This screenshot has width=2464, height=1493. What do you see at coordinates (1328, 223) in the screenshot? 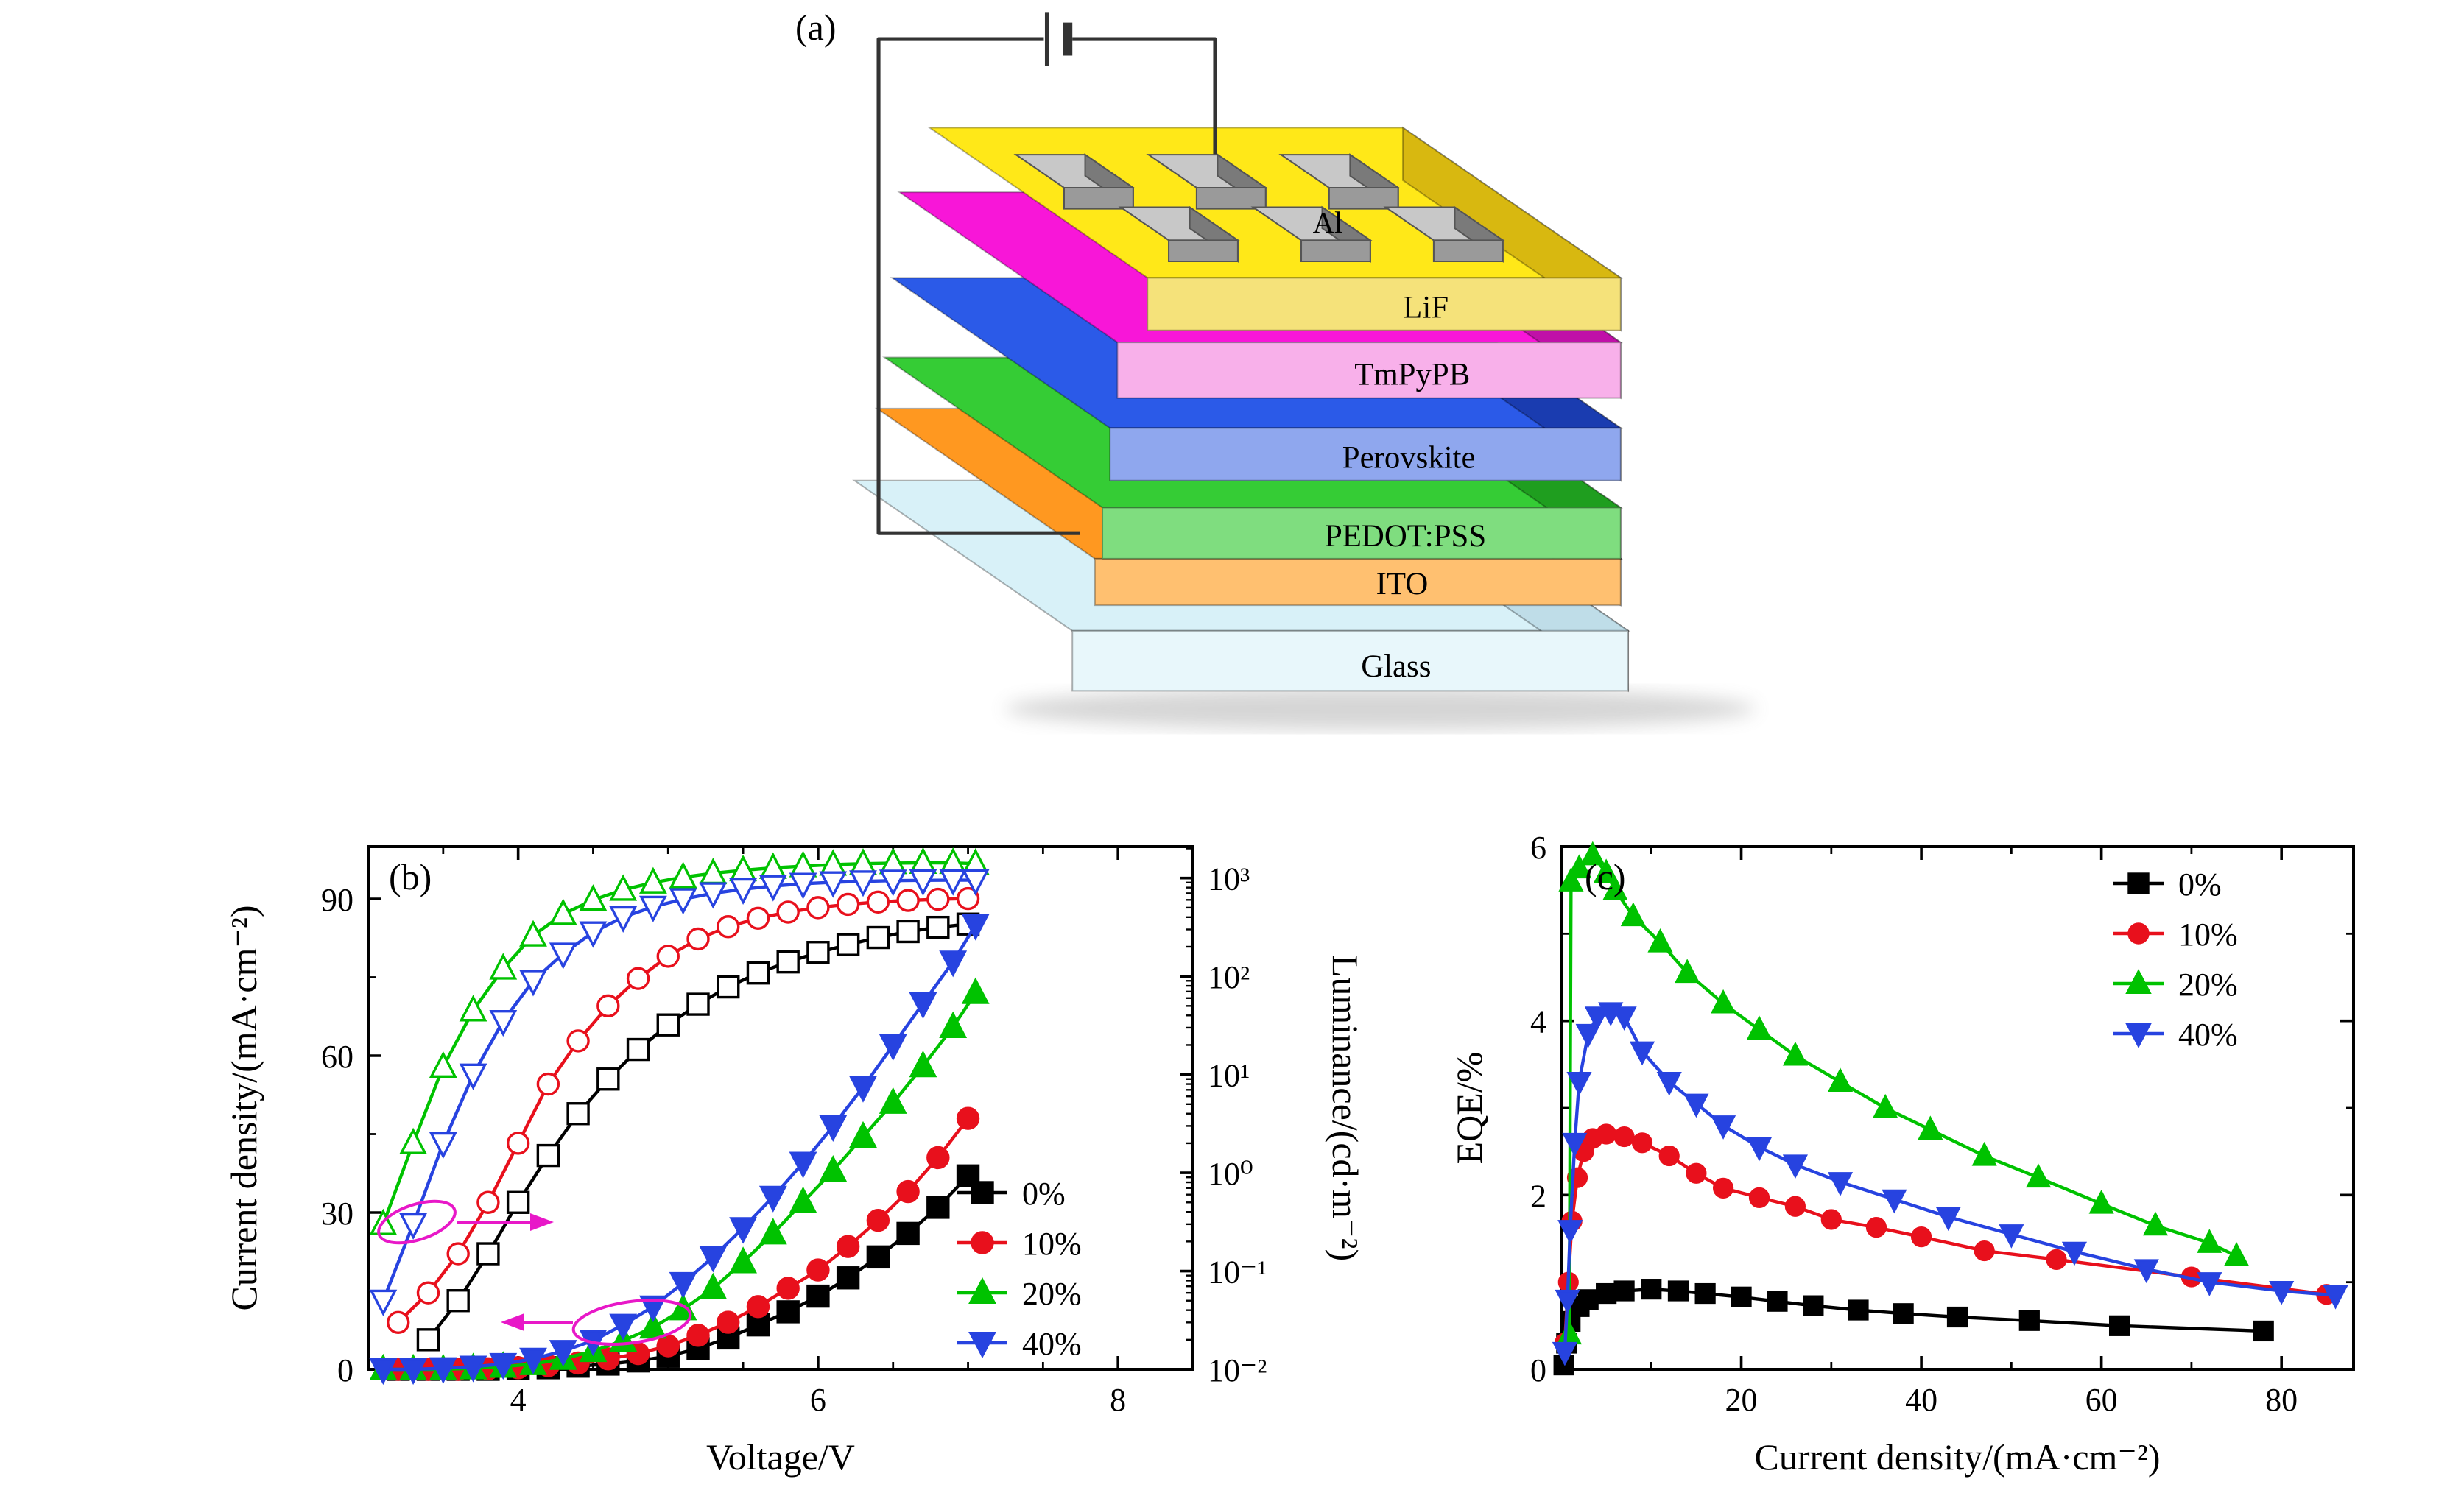
I see `al-label: Al` at bounding box center [1328, 223].